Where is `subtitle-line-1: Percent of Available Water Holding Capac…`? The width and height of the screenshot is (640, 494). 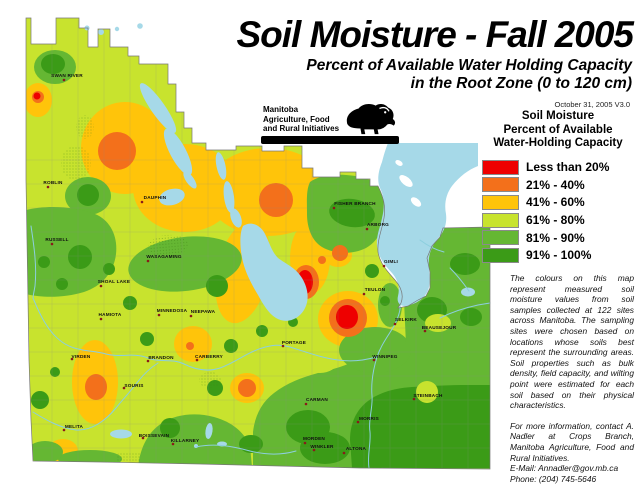 subtitle-line-1: Percent of Available Water Holding Capac… is located at coordinates (469, 65).